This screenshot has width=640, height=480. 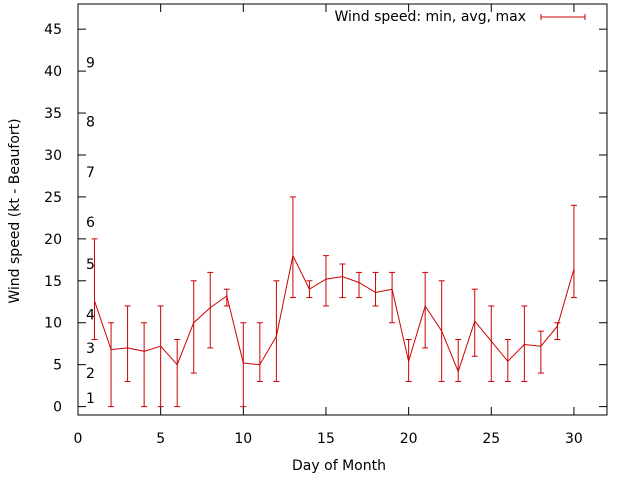 What do you see at coordinates (243, 439) in the screenshot?
I see `x-tick-label: 10` at bounding box center [243, 439].